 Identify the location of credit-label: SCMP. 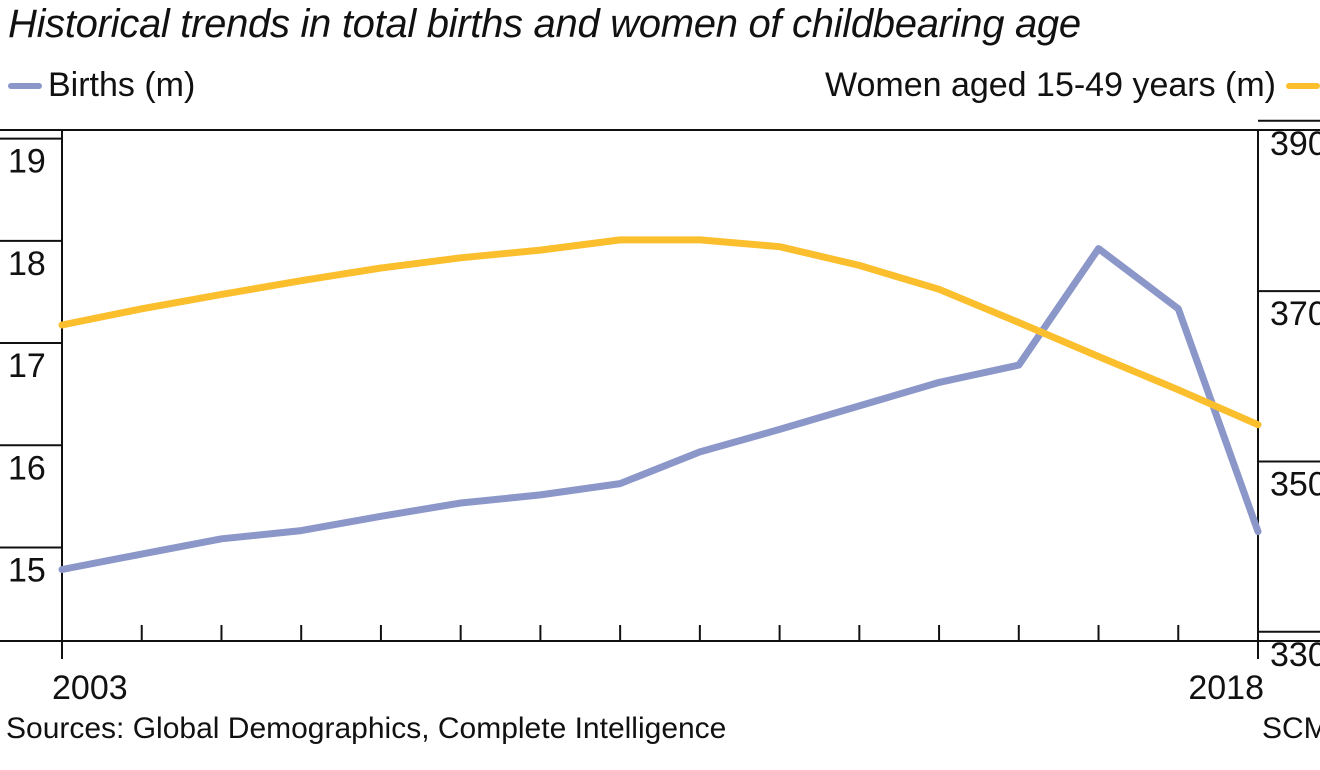
(1291, 728).